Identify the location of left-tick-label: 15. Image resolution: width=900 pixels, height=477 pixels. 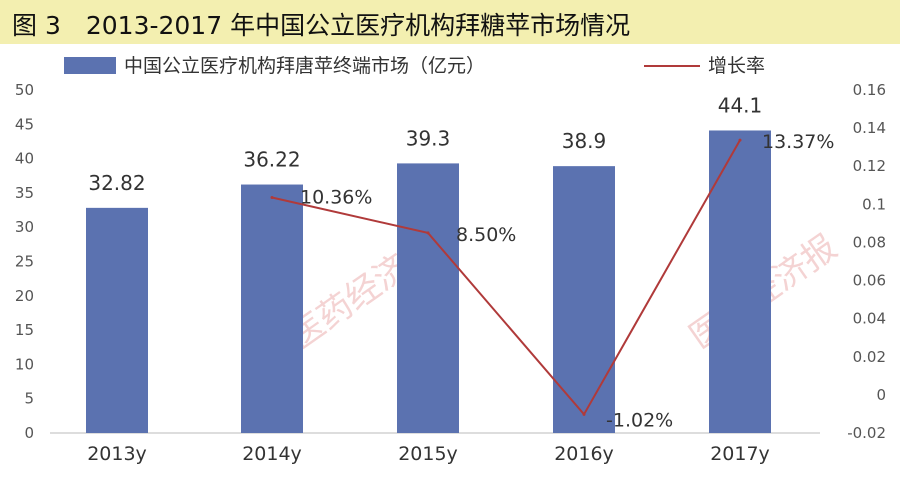
(24, 330).